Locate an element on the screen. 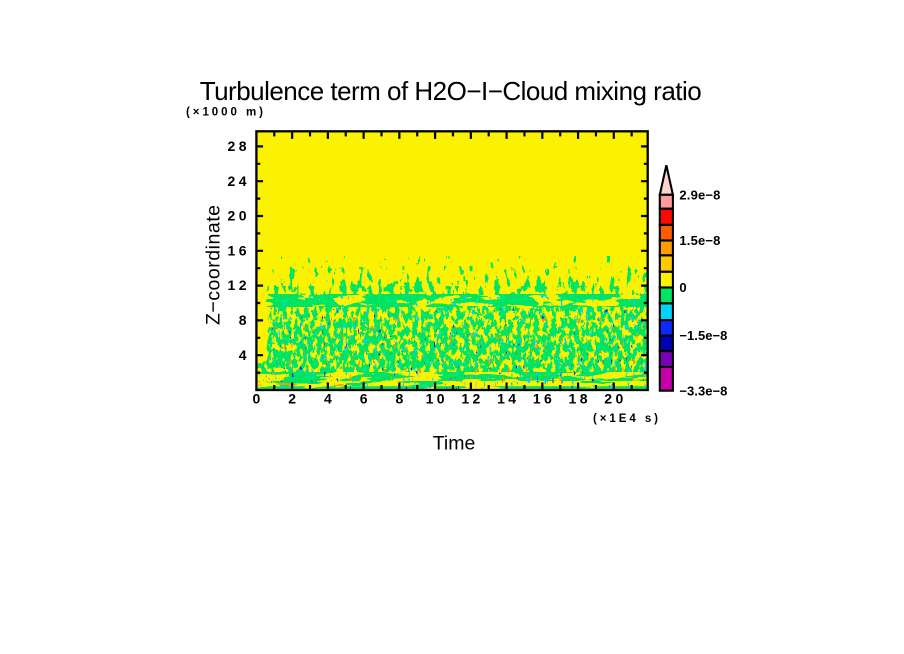  svg-text: (×1000 m) is located at coordinates (224, 112).